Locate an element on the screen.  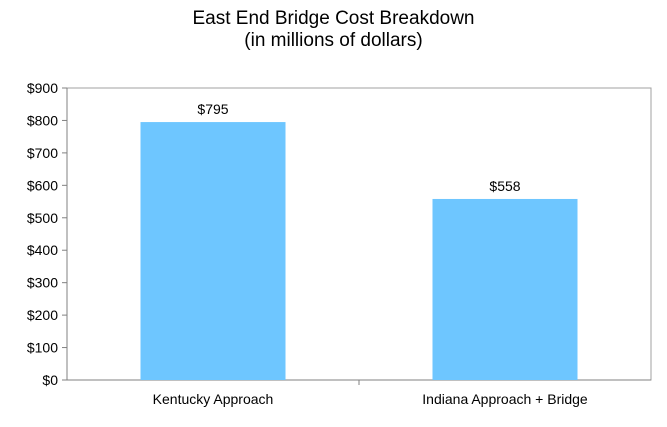
y-tick-label: $700 is located at coordinates (42, 153).